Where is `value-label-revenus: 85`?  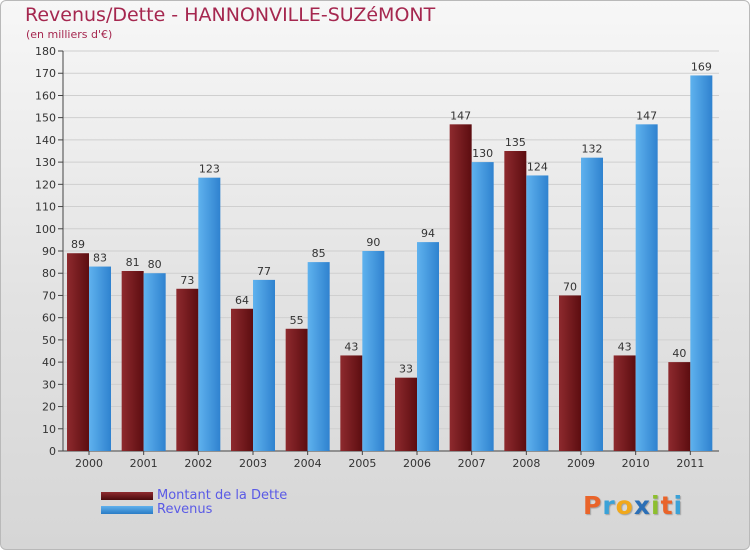 value-label-revenus: 85 is located at coordinates (319, 253).